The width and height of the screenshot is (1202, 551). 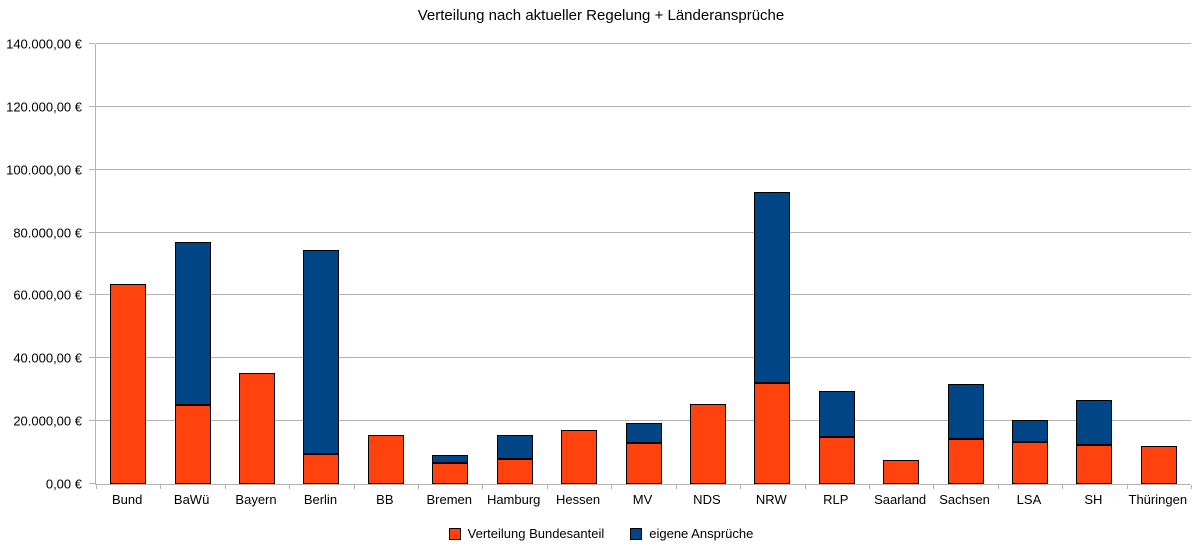 What do you see at coordinates (47, 233) in the screenshot?
I see `y-axis-label: 80.000,00 €` at bounding box center [47, 233].